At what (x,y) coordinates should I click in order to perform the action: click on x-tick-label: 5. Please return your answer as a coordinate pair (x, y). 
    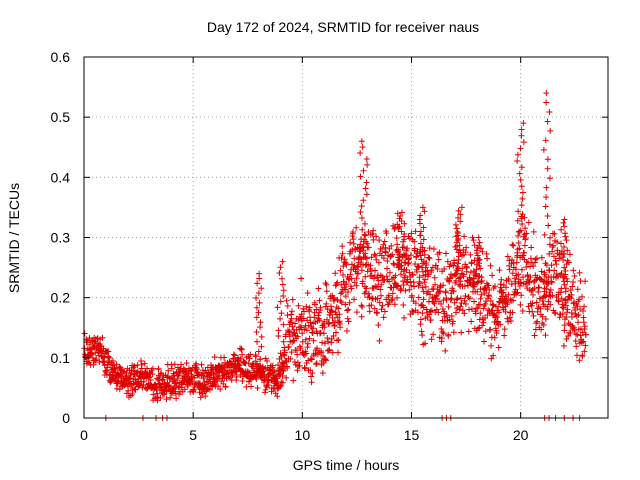
    Looking at the image, I should click on (193, 435).